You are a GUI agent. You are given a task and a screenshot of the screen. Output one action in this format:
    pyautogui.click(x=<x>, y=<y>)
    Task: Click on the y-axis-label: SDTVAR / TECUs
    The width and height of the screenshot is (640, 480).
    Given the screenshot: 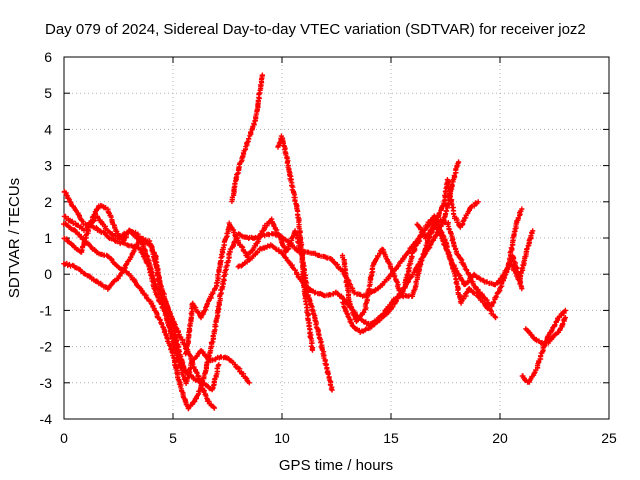 What is the action you would take?
    pyautogui.click(x=14, y=238)
    